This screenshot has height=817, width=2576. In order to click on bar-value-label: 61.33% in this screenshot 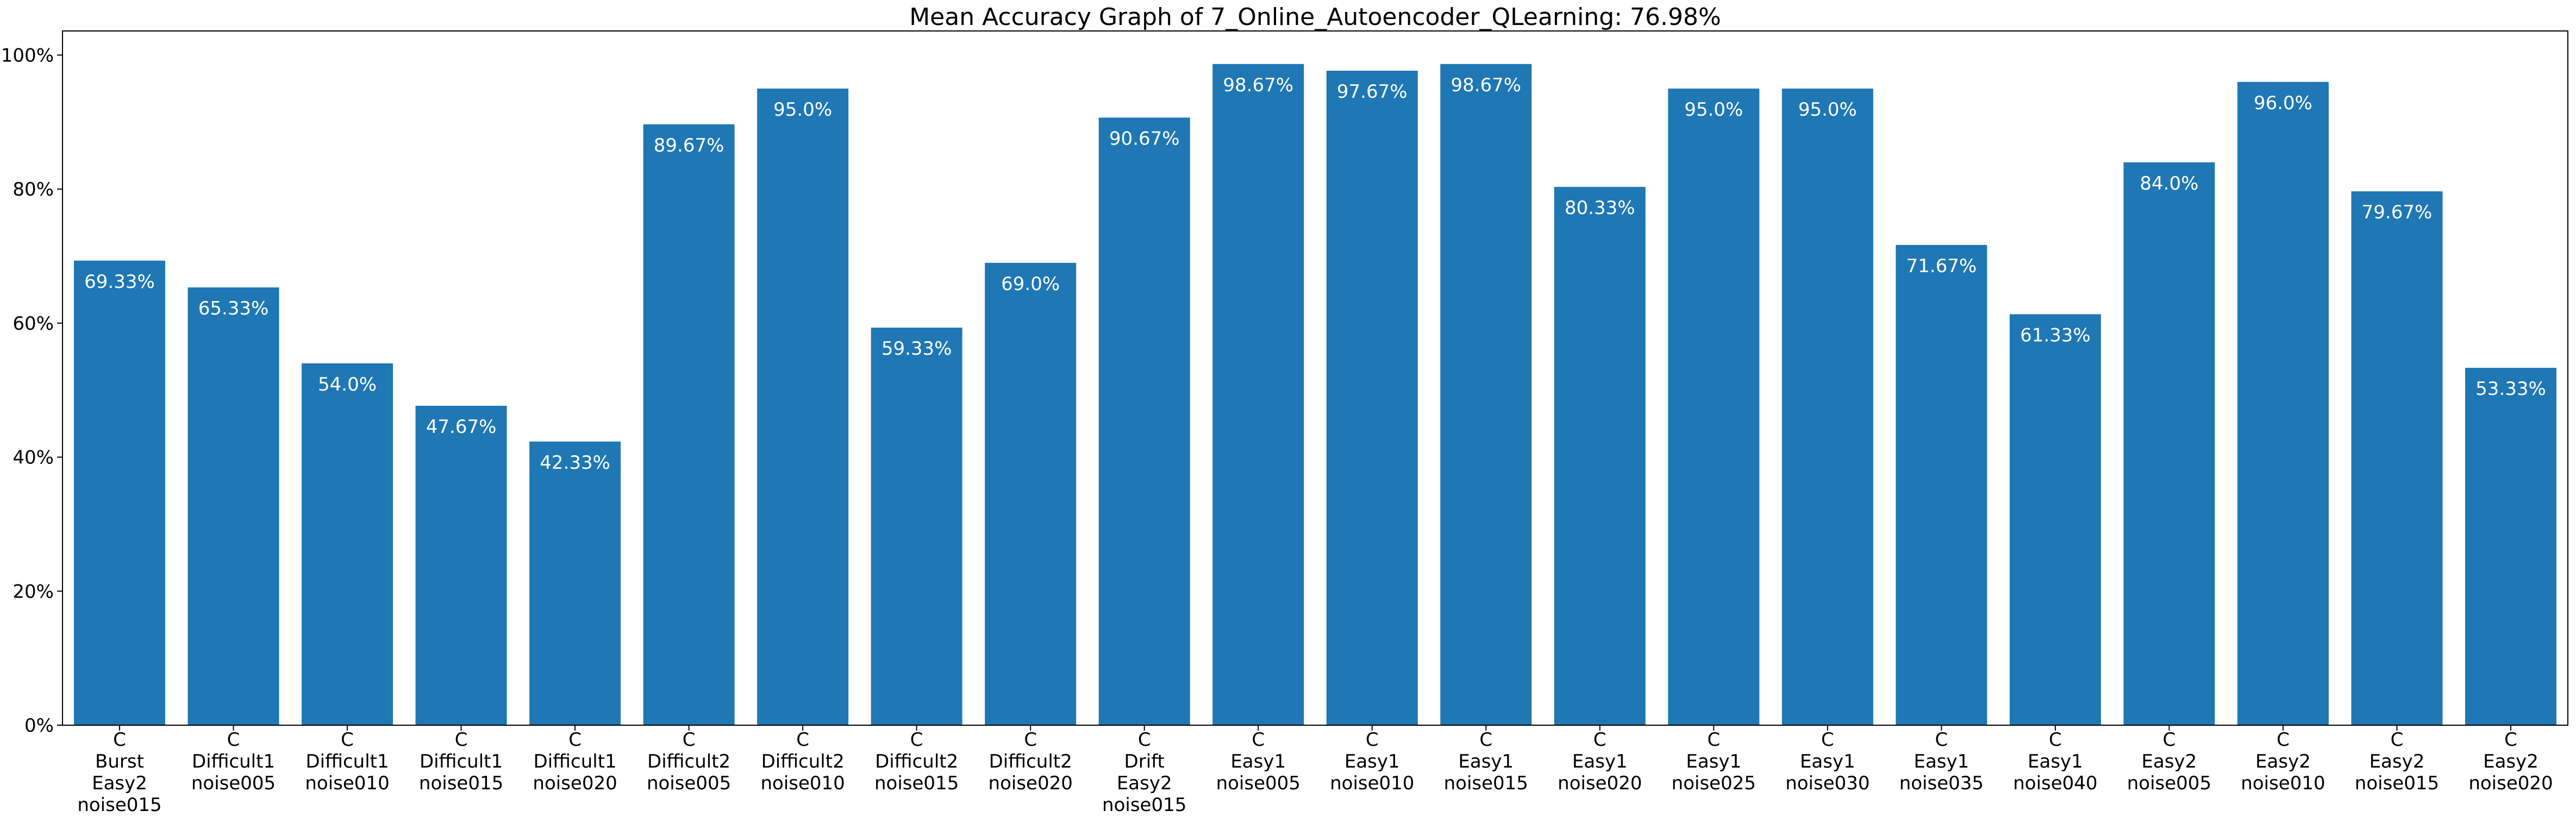, I will do `click(2055, 335)`.